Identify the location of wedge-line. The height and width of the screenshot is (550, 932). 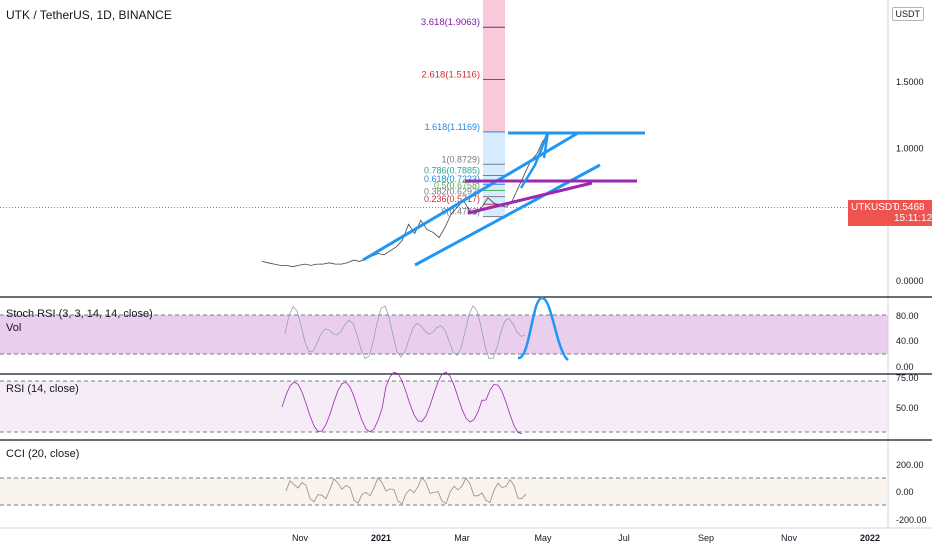
(530, 198).